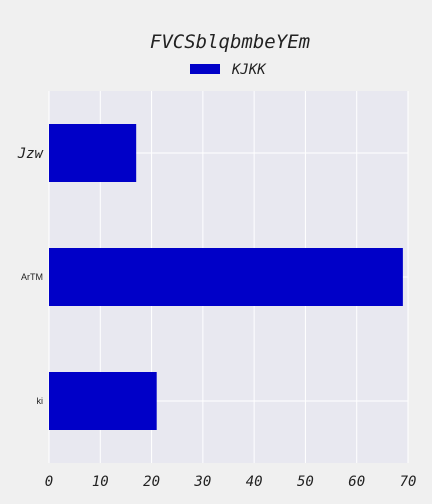 The height and width of the screenshot is (504, 432). Describe the element at coordinates (151, 482) in the screenshot. I see `x-tick-label: 20` at that location.